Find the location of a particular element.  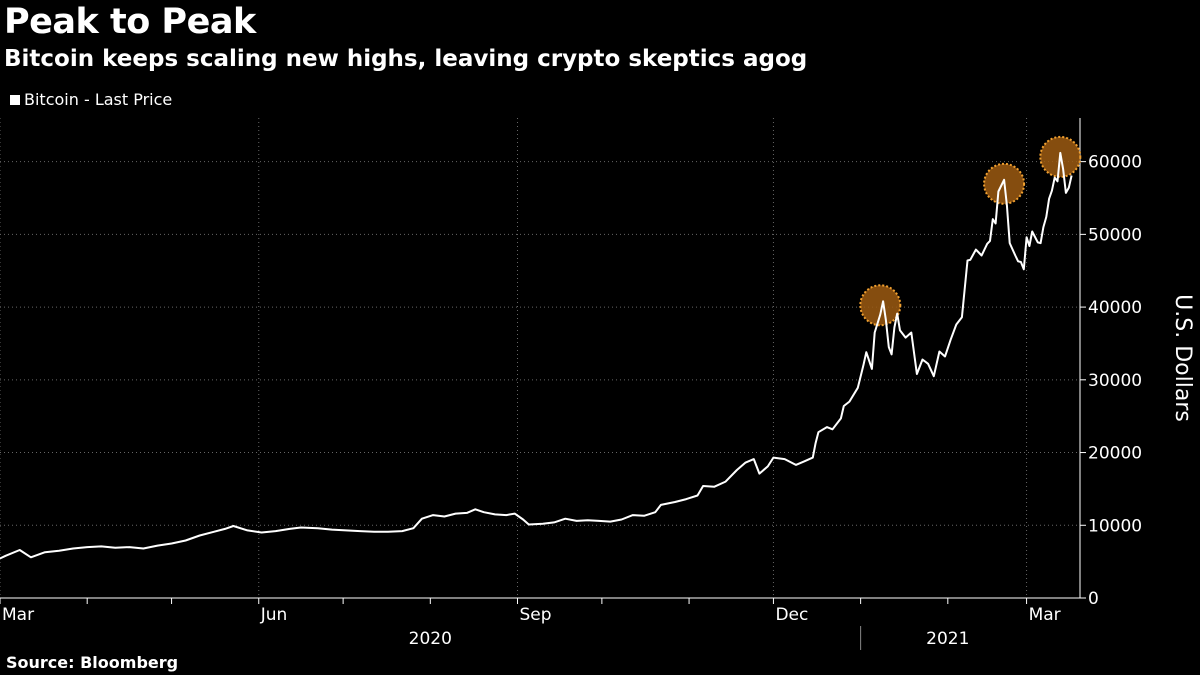

year-label: 2021 is located at coordinates (947, 639).